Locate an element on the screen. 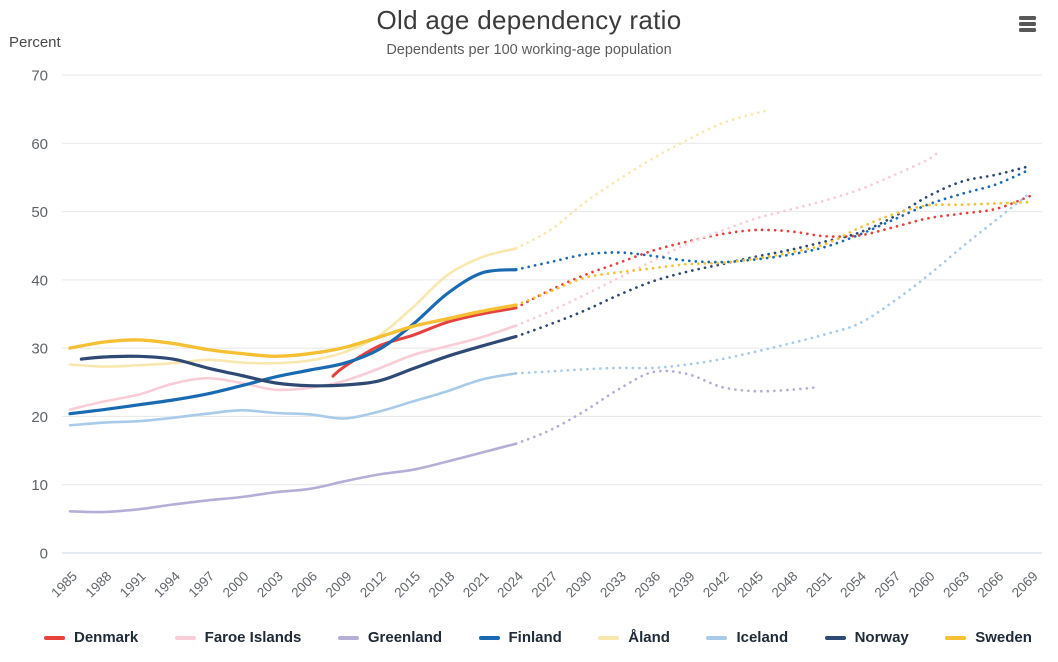 The height and width of the screenshot is (662, 1058). series-line-land is located at coordinates (293, 307).